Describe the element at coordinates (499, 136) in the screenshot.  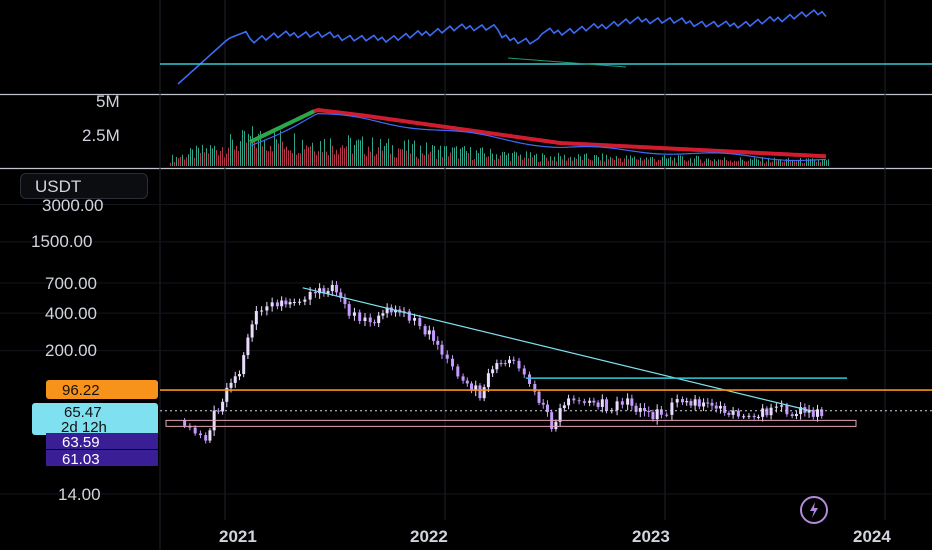
I see `volume-pane` at that location.